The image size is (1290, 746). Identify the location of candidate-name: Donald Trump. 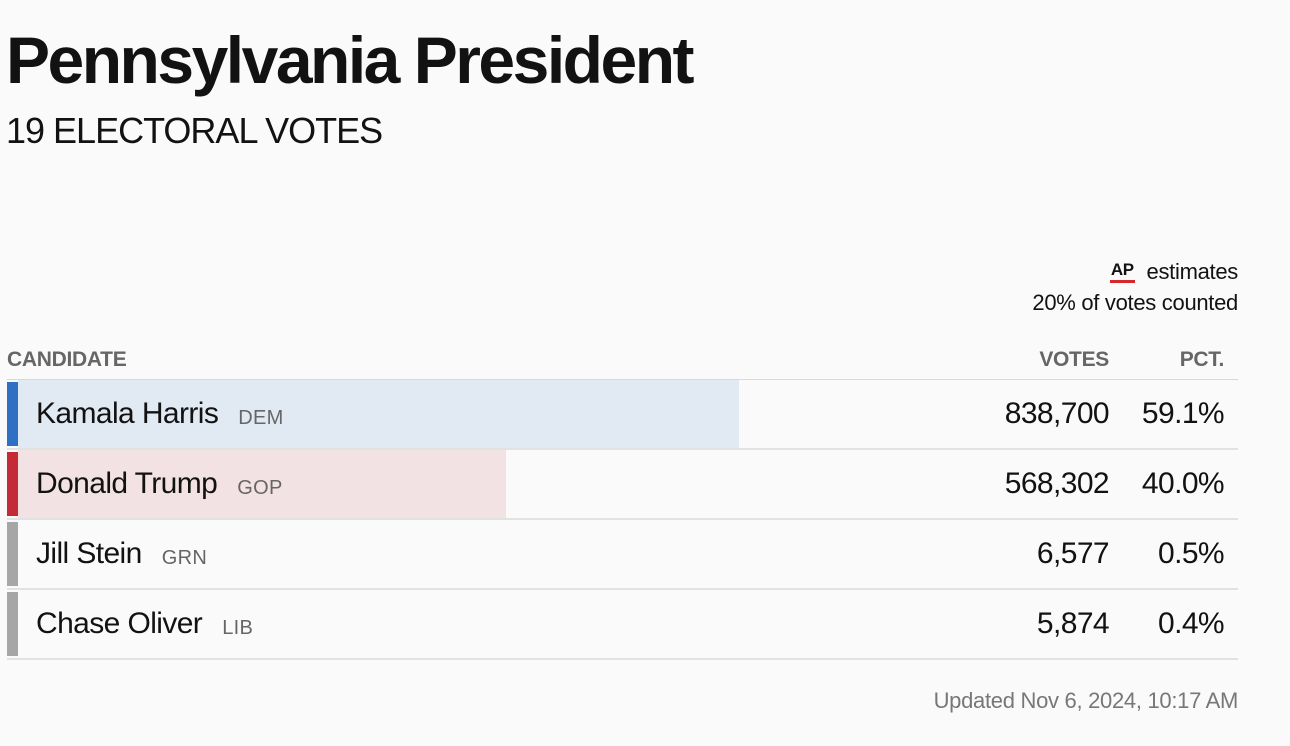
(127, 483).